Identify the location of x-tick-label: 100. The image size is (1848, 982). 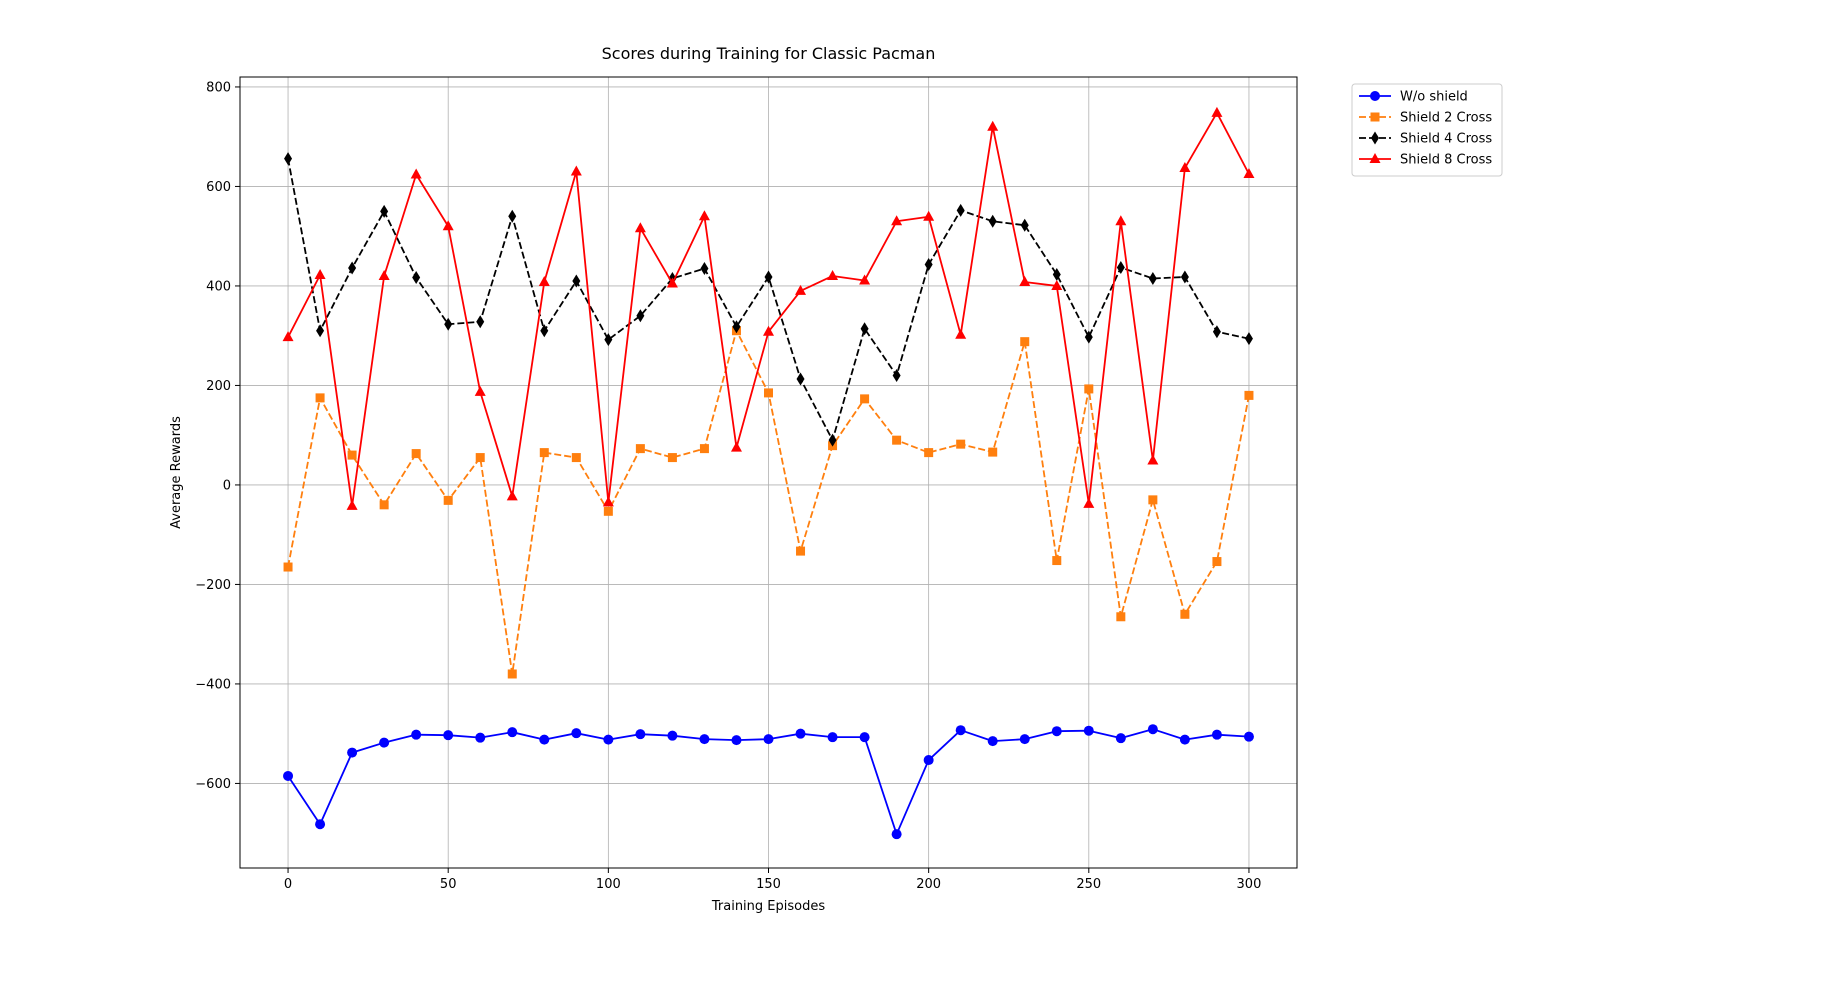
(608, 884).